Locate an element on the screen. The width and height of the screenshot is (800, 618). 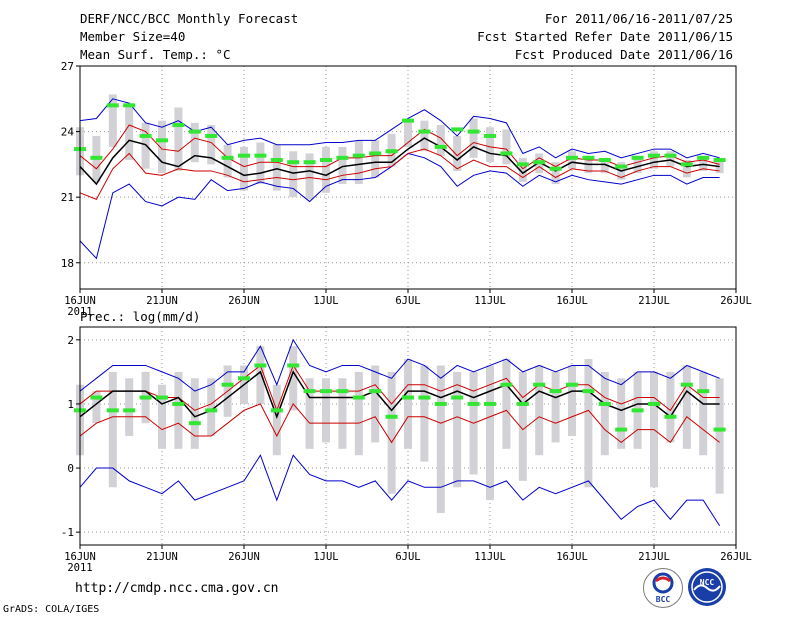
chart1-plus-sd-line is located at coordinates (399, 388).